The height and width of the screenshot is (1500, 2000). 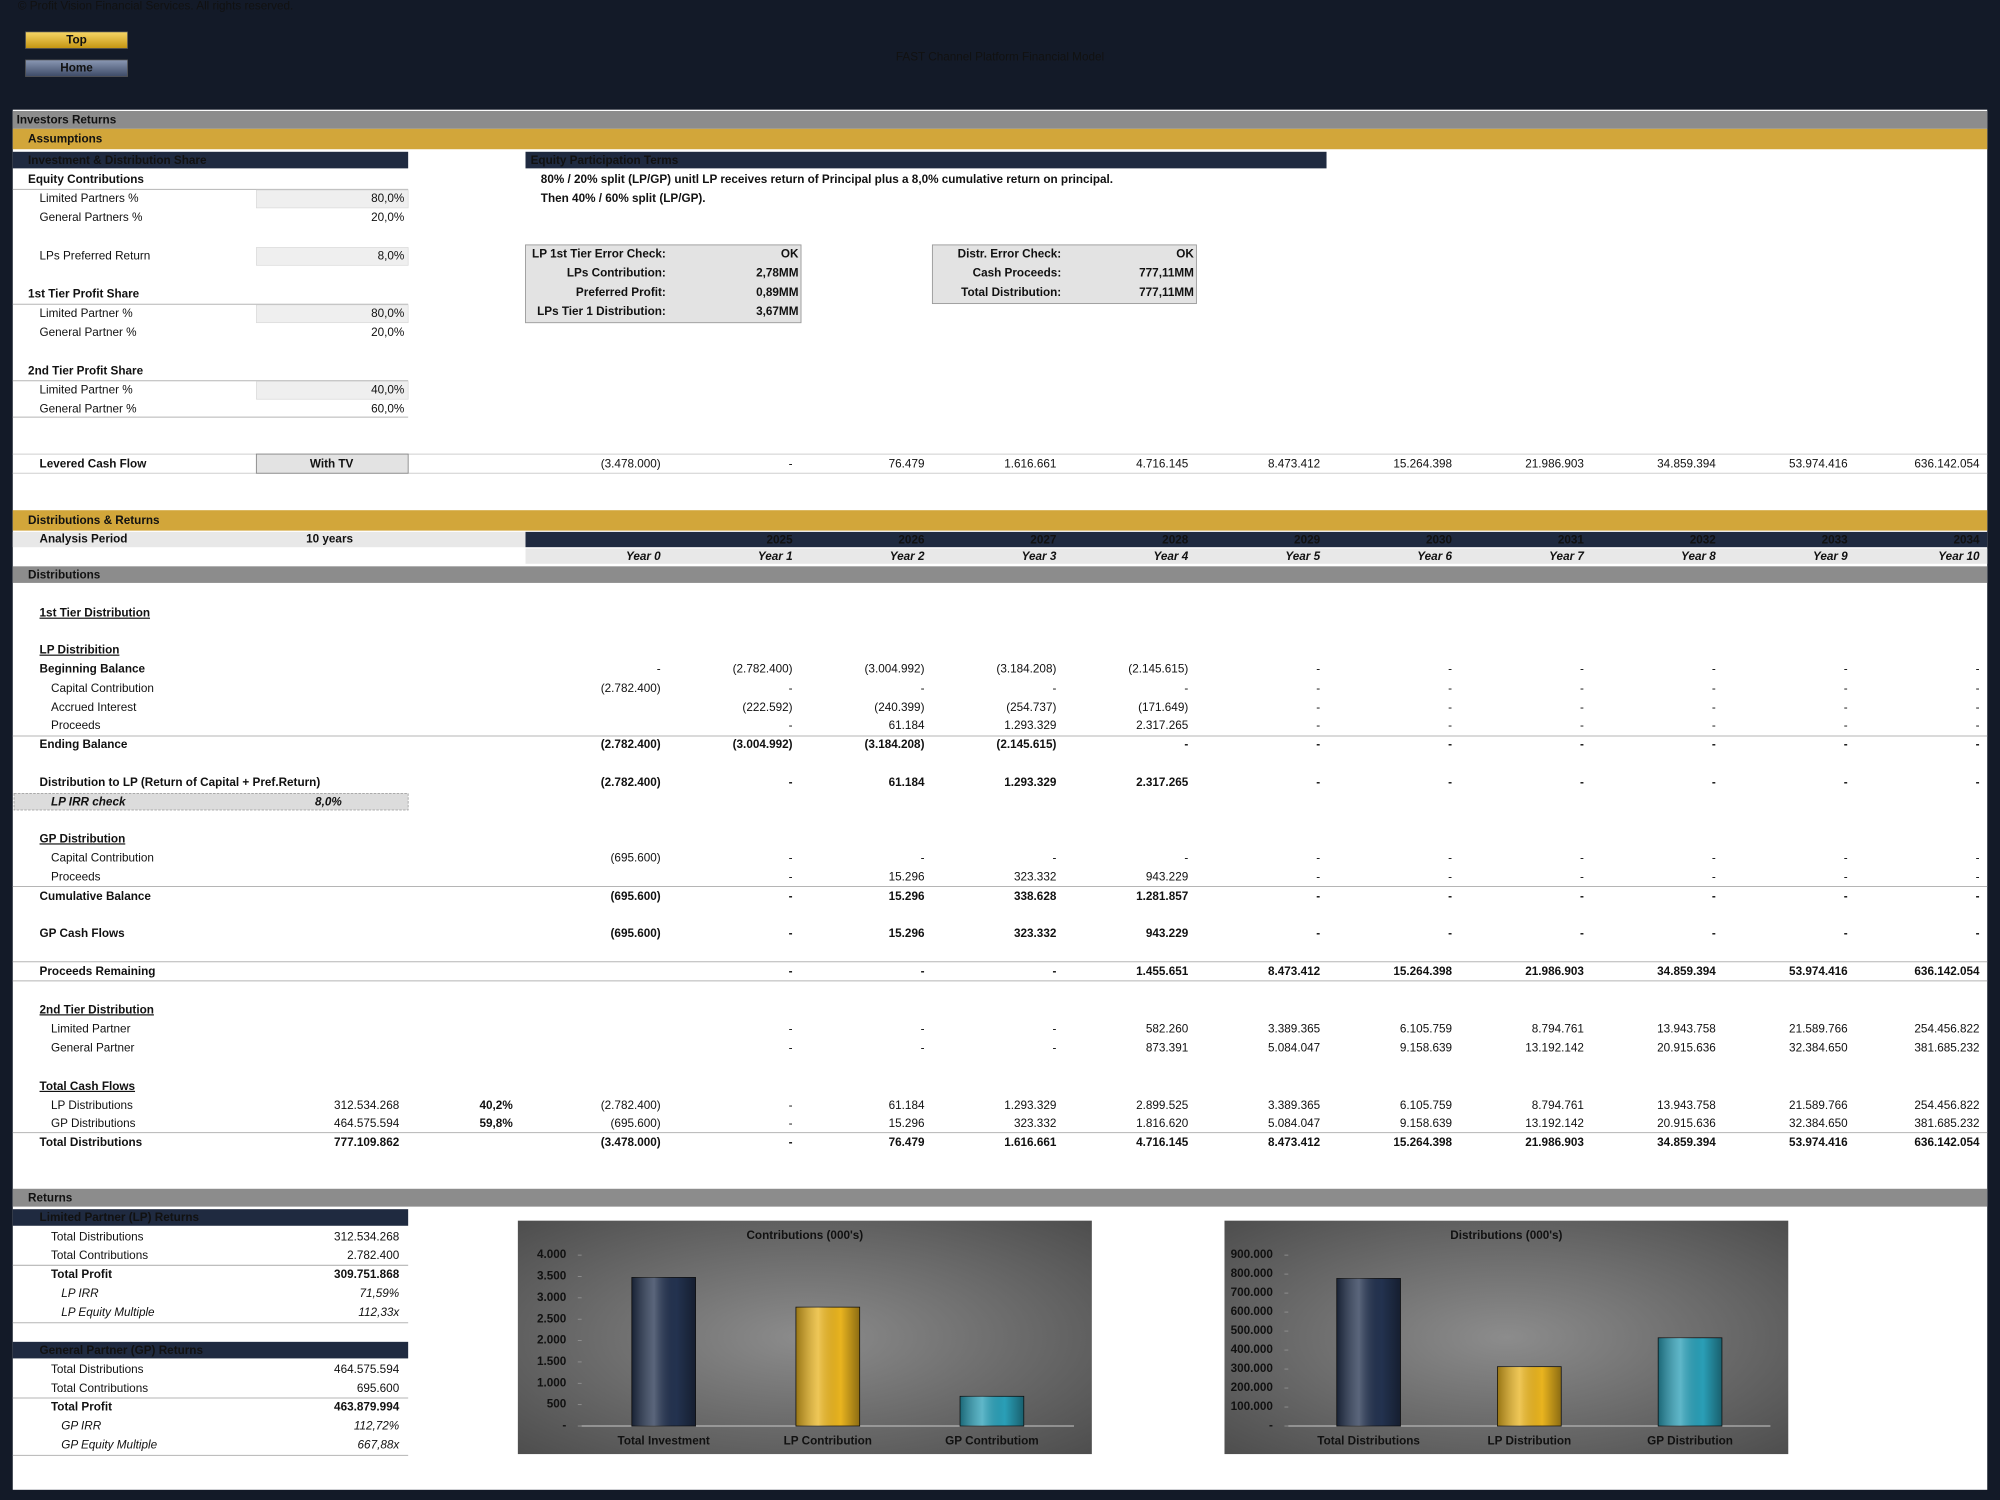 What do you see at coordinates (1166, 292) in the screenshot?
I see `check-value: 777,11MM` at bounding box center [1166, 292].